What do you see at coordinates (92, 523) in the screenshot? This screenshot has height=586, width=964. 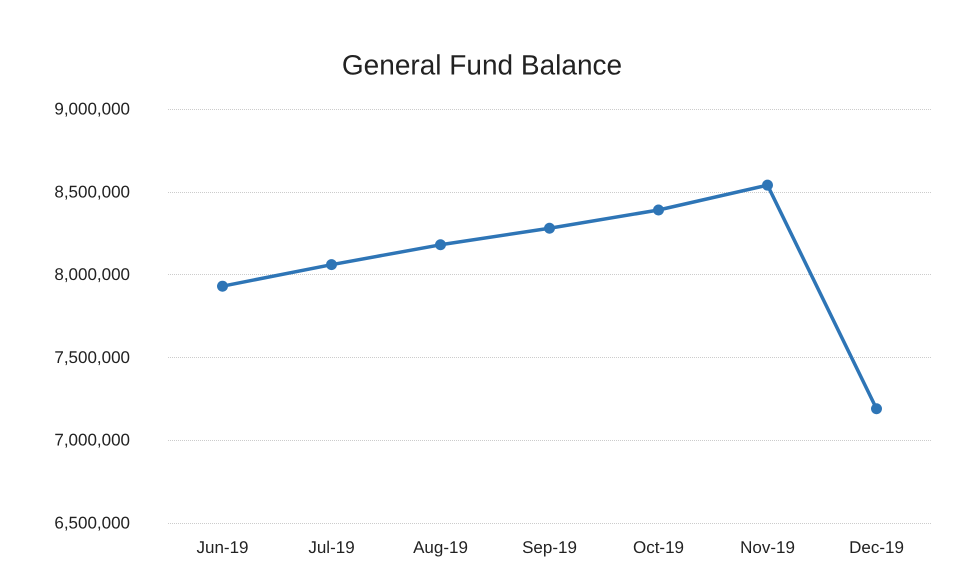 I see `y-tick-label: 6,500,000` at bounding box center [92, 523].